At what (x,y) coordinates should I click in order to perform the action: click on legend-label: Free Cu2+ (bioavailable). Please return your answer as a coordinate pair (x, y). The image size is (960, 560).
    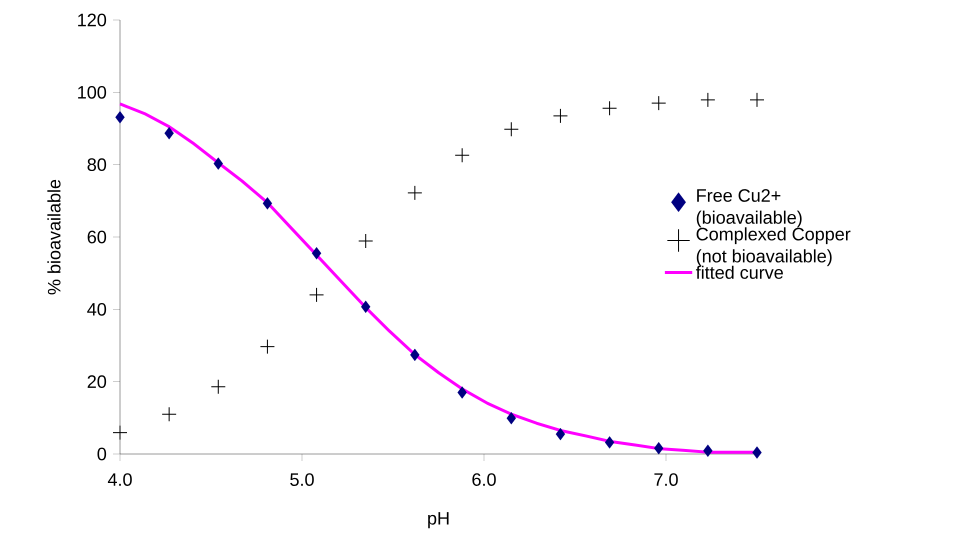
    Looking at the image, I should click on (749, 208).